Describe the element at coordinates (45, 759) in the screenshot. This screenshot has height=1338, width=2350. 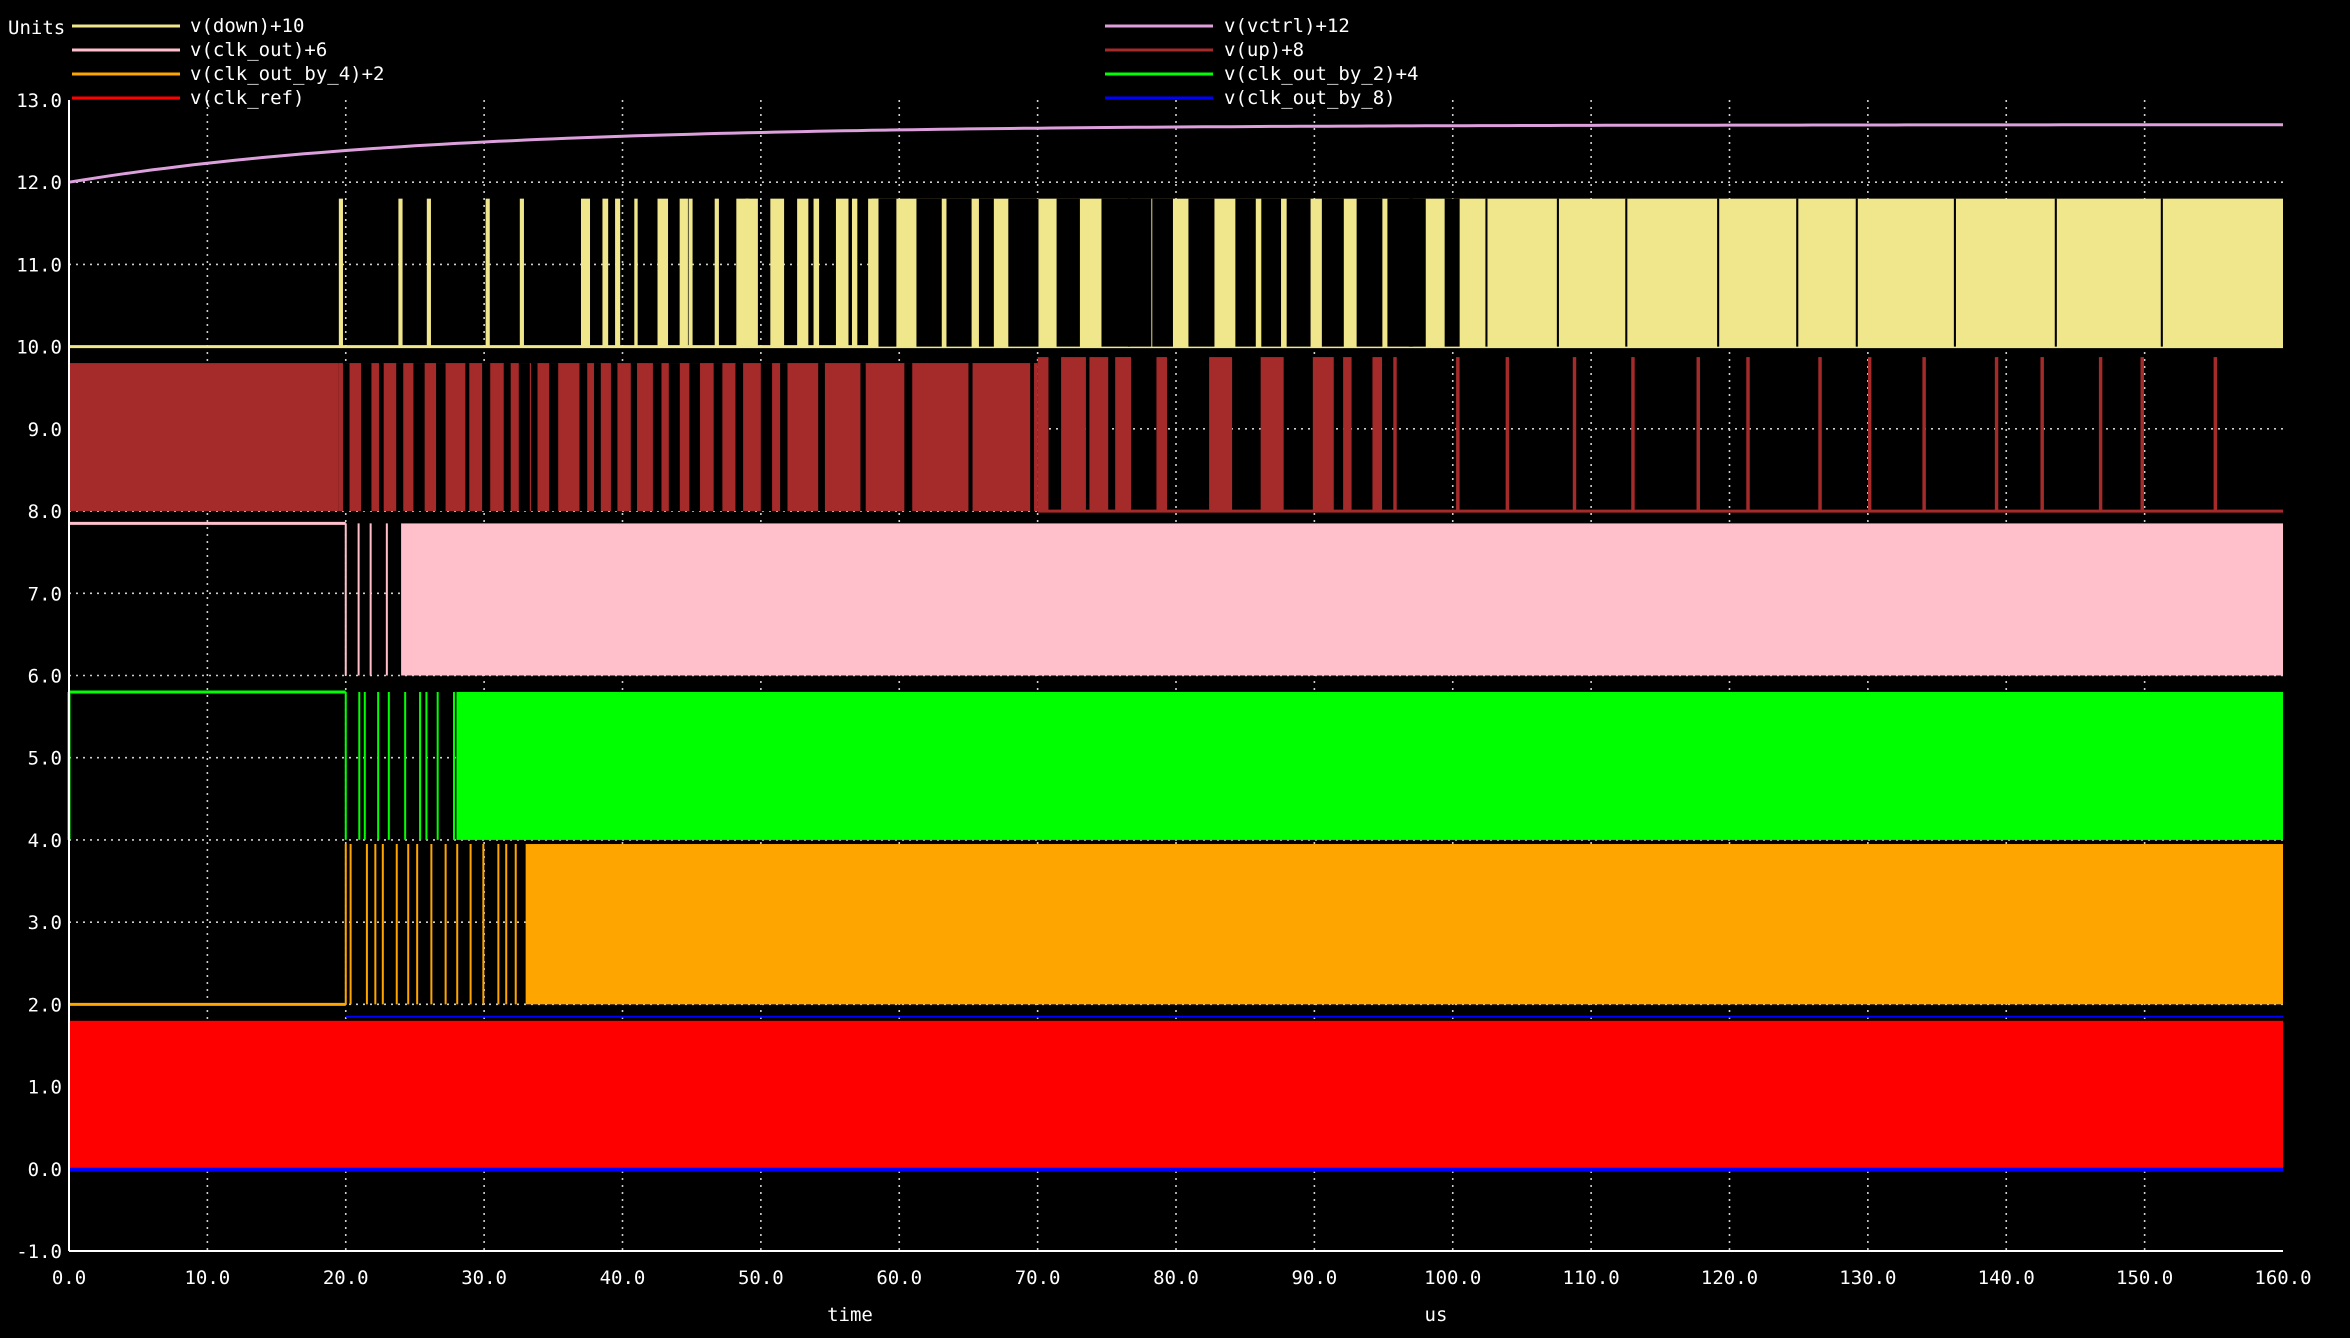
I see `y-tick-label: 5.0` at that location.